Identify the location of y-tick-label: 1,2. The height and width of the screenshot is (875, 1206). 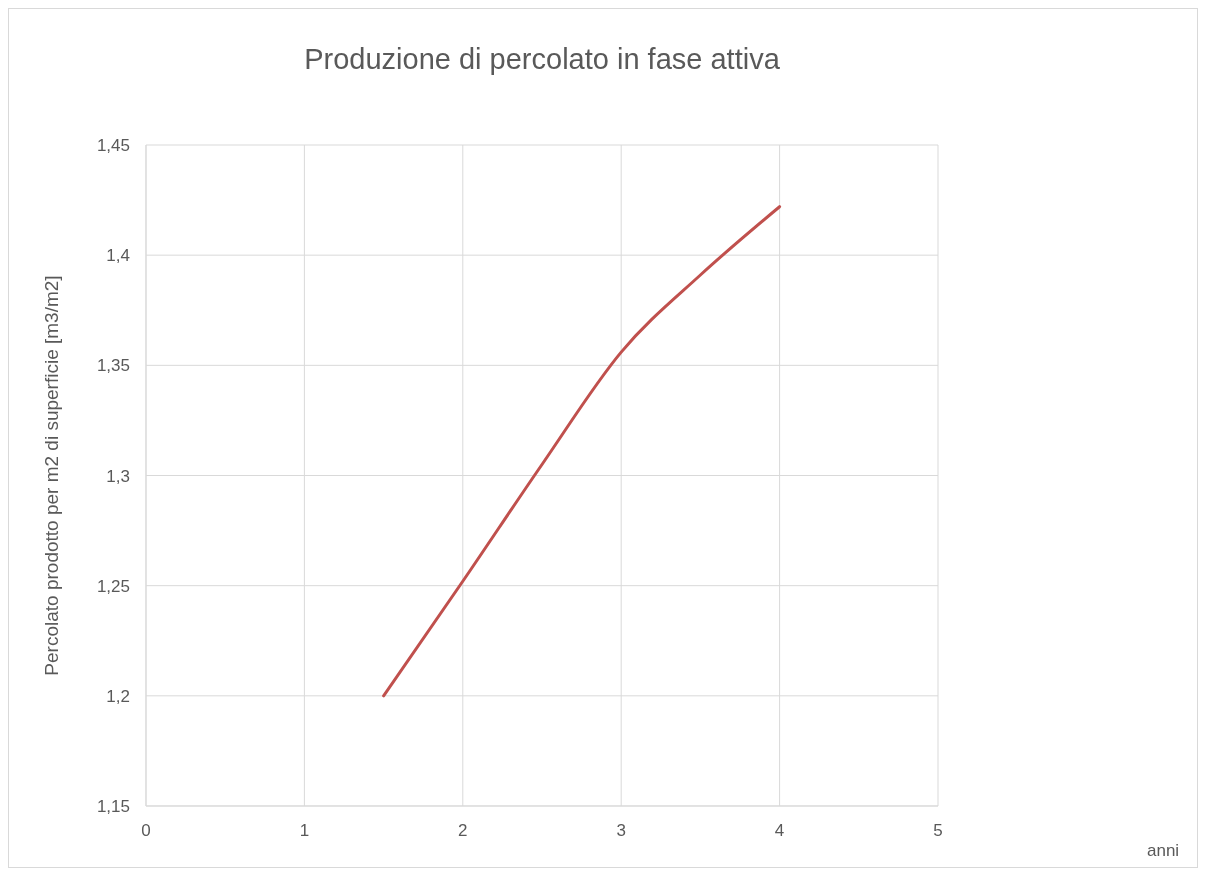
(118, 696).